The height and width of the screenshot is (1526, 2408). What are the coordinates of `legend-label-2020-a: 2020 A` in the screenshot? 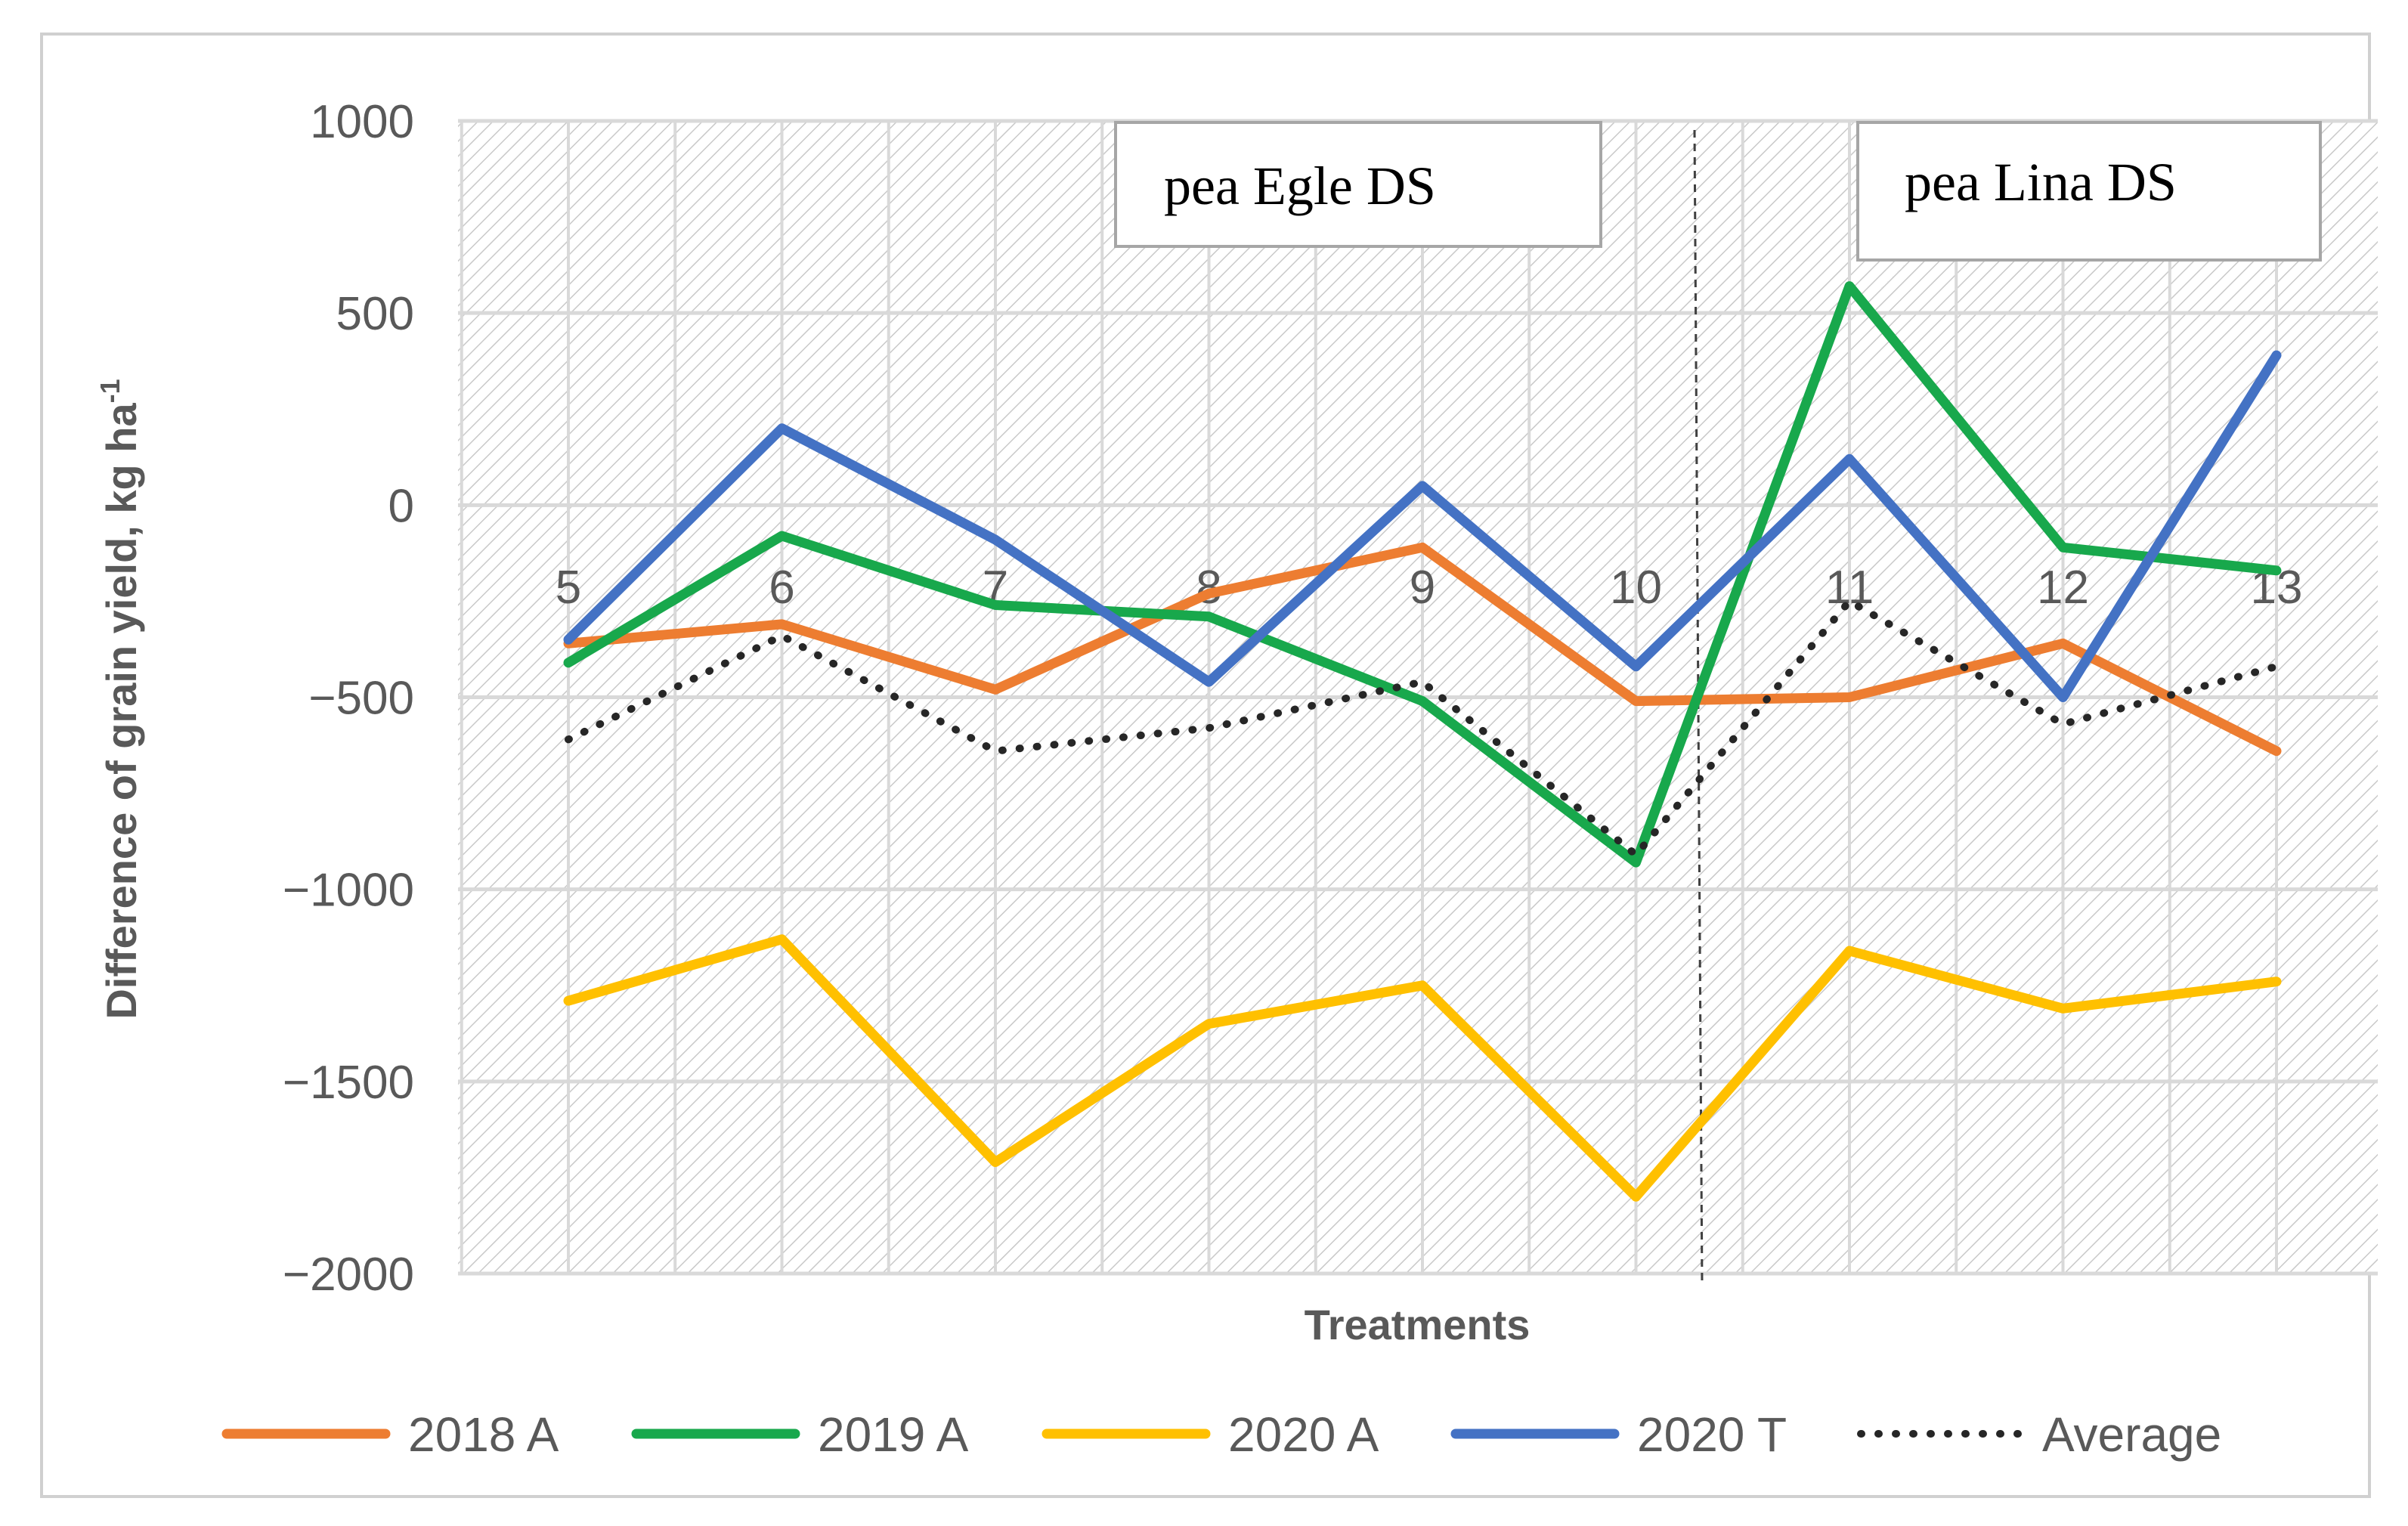 It's located at (1303, 1434).